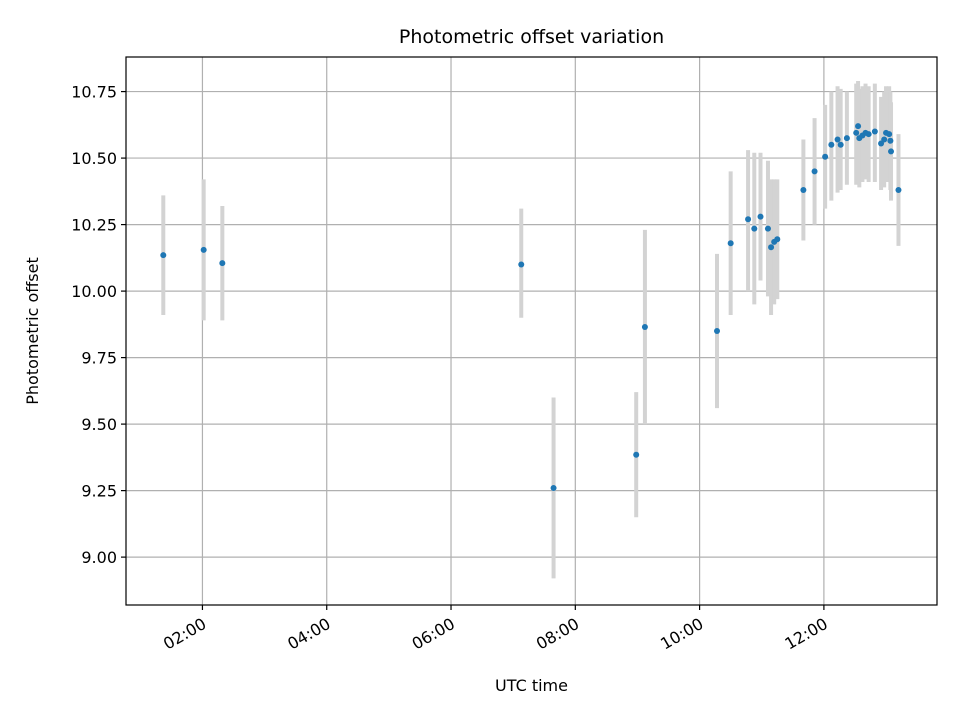 Image resolution: width=960 pixels, height=720 pixels. What do you see at coordinates (99, 491) in the screenshot?
I see `y-tick-label: 9.25` at bounding box center [99, 491].